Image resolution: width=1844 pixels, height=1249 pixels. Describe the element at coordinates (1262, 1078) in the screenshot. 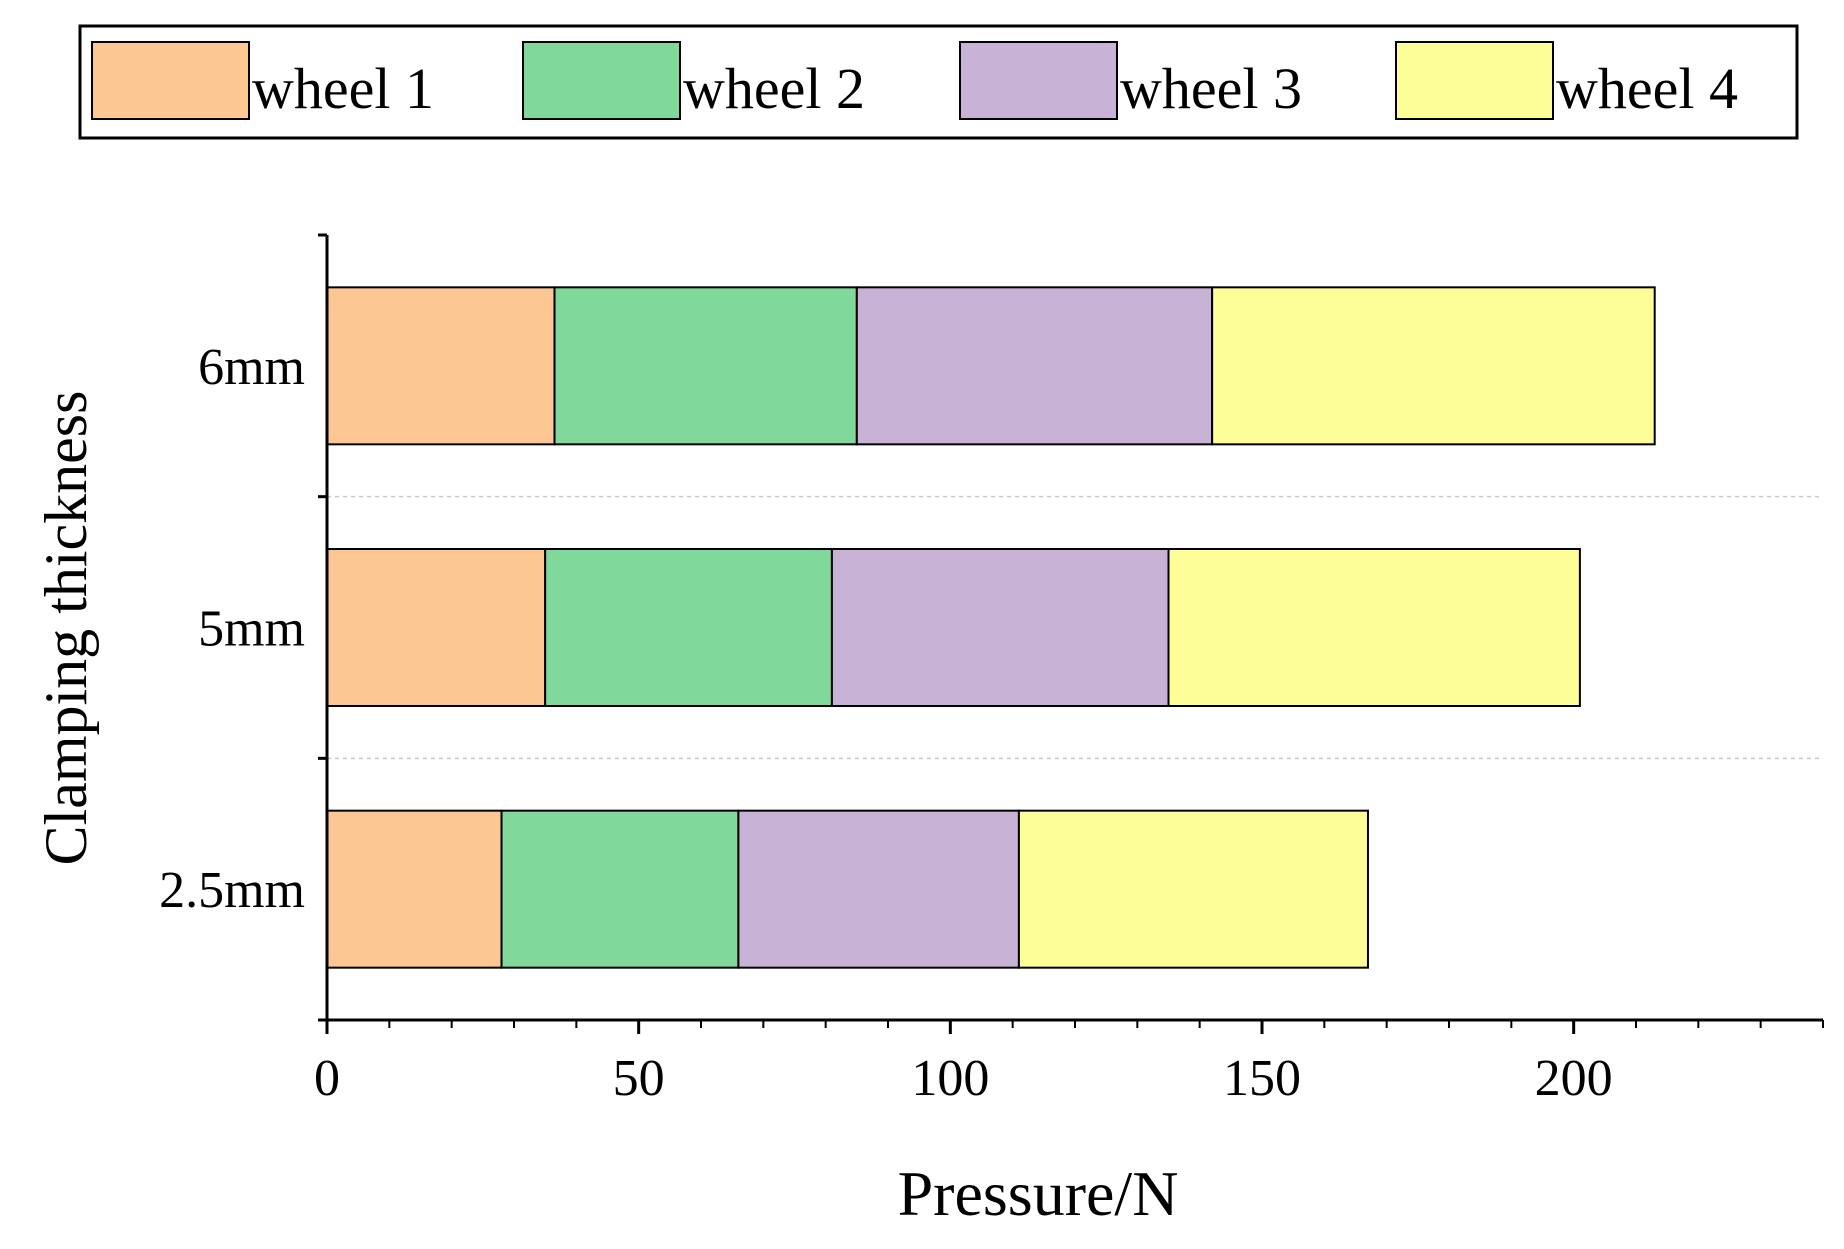

I see `x-tick-label-150: 150` at that location.